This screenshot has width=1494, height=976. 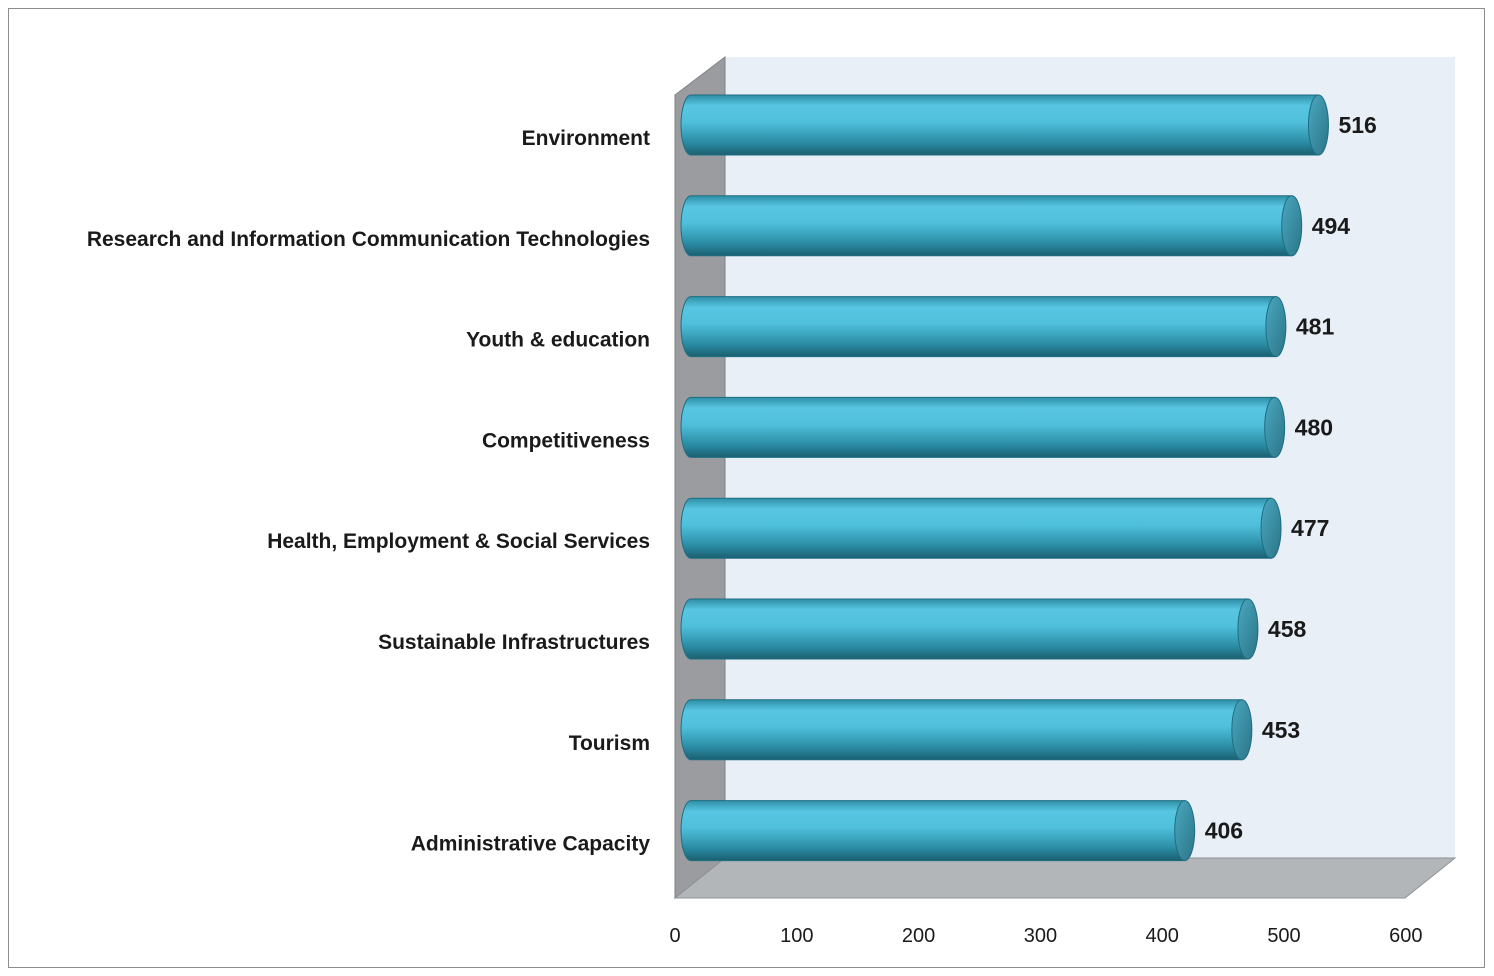 What do you see at coordinates (986, 226) in the screenshot?
I see `bar-research-and-information-communication-technologies` at bounding box center [986, 226].